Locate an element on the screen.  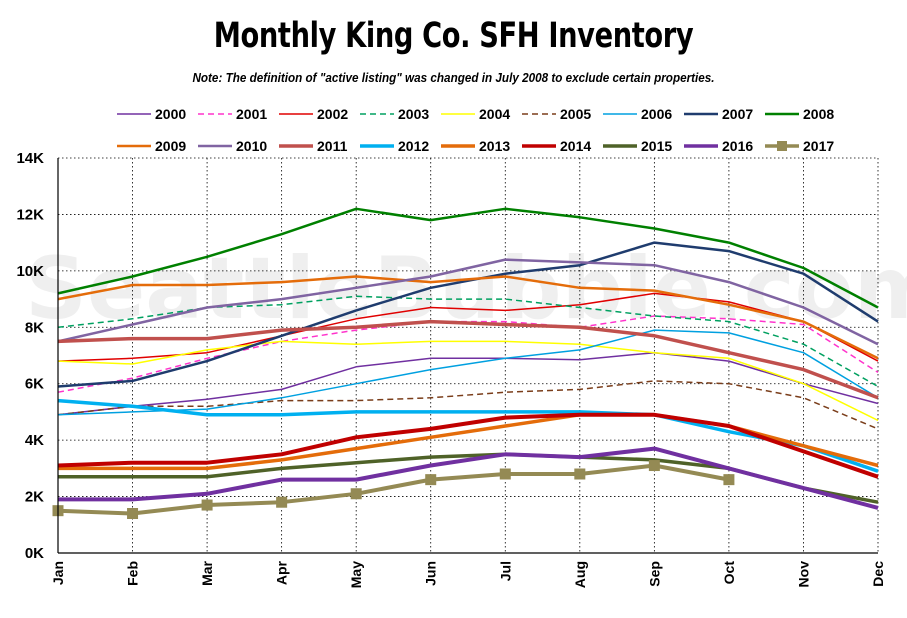
y-tick-label: 8K is located at coordinates (34, 327).